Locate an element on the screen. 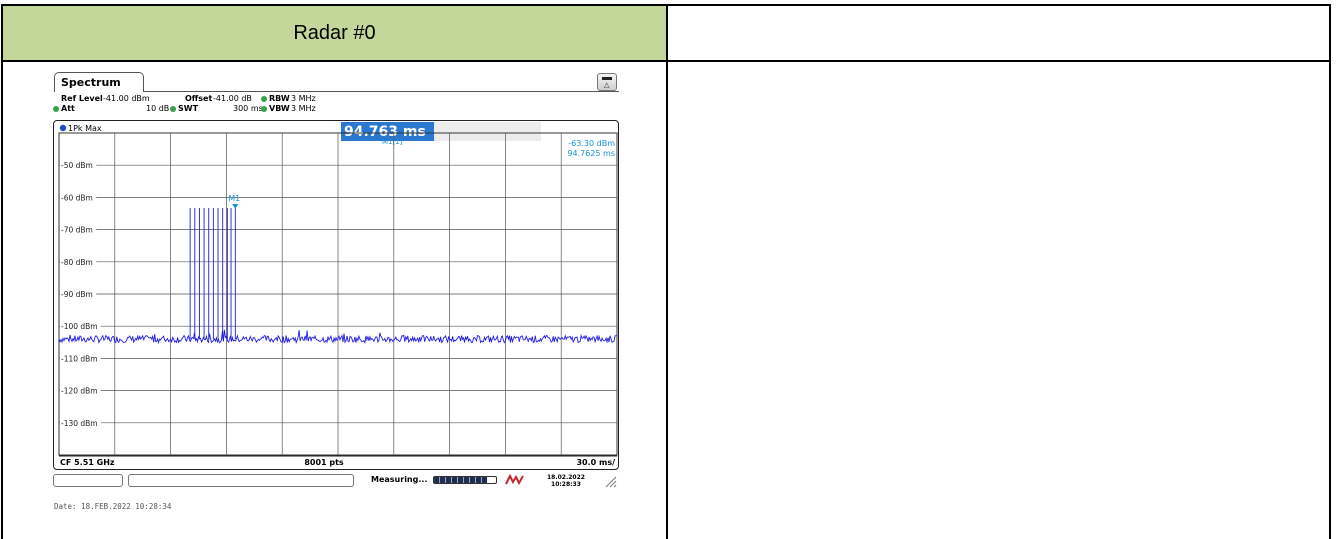 The image size is (1336, 539). status-box-message is located at coordinates (241, 480).